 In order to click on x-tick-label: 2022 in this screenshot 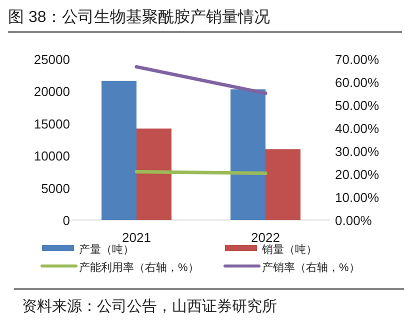, I will do `click(265, 237)`.